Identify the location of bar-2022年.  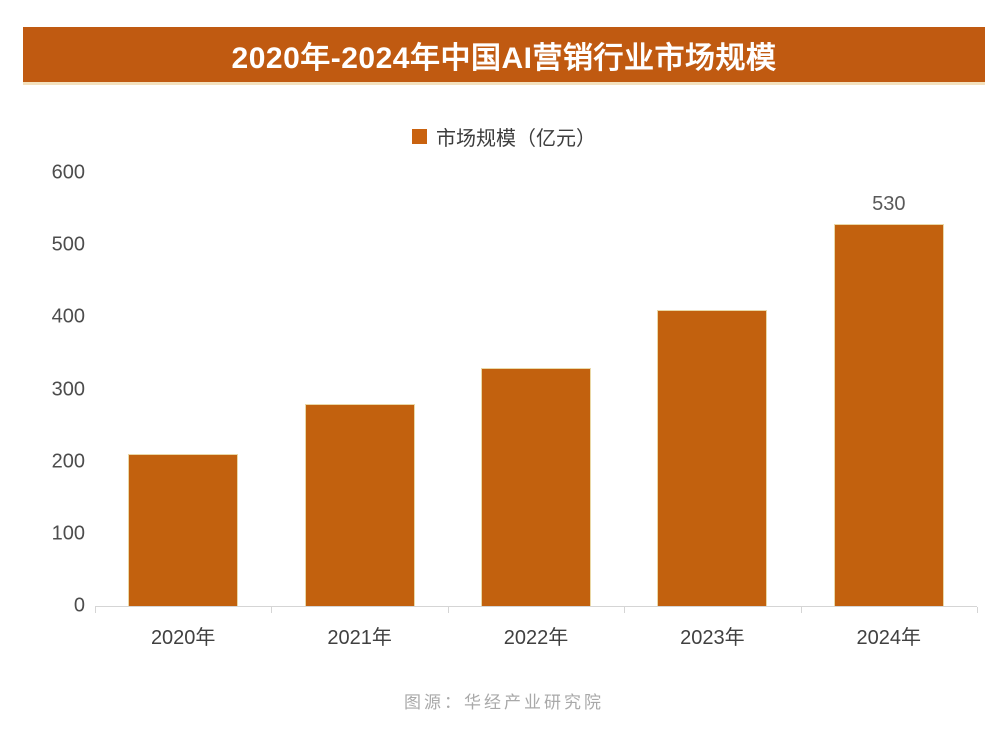
(536, 486).